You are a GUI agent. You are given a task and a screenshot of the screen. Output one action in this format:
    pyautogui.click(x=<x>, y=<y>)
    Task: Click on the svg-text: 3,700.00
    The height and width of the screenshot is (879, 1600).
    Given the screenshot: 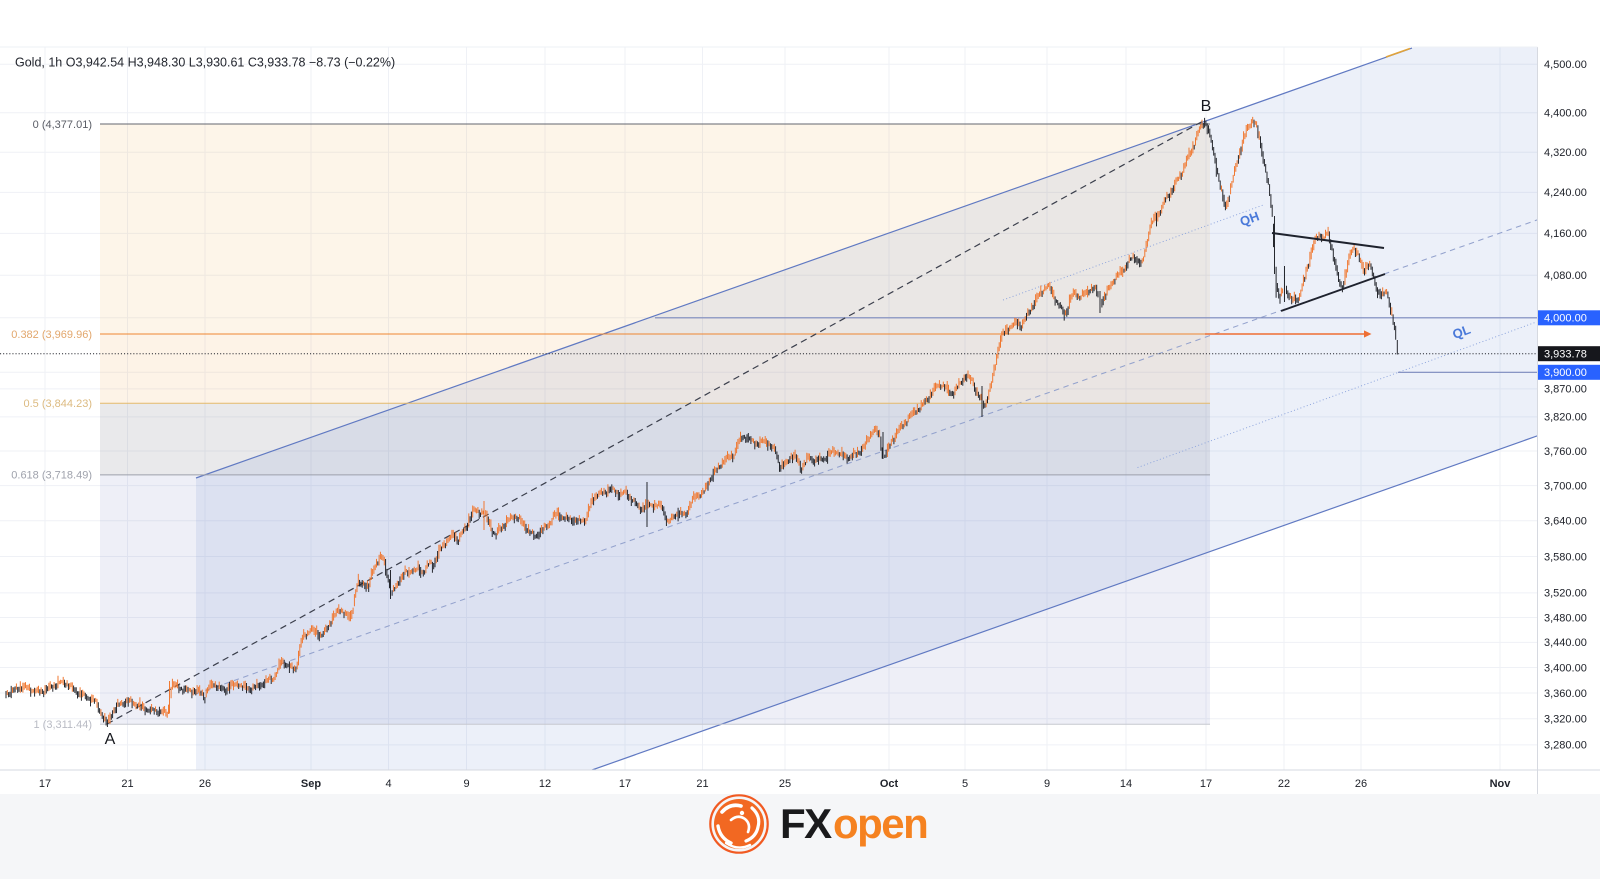 What is the action you would take?
    pyautogui.click(x=1565, y=486)
    